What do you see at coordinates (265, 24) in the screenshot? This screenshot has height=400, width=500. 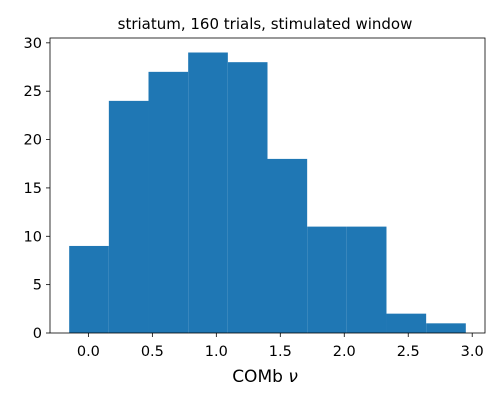 I see `chart-title: striatum, 160 trials, stimulated window` at bounding box center [265, 24].